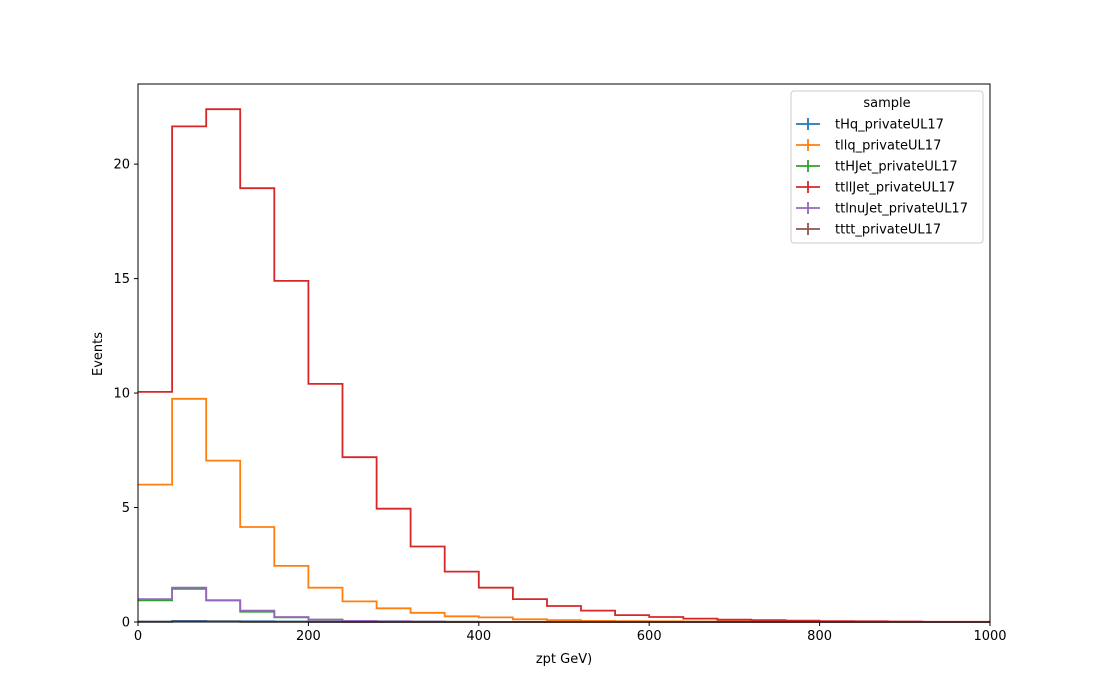 The image size is (1100, 700). Describe the element at coordinates (819, 636) in the screenshot. I see `x-tick-label: 800` at that location.